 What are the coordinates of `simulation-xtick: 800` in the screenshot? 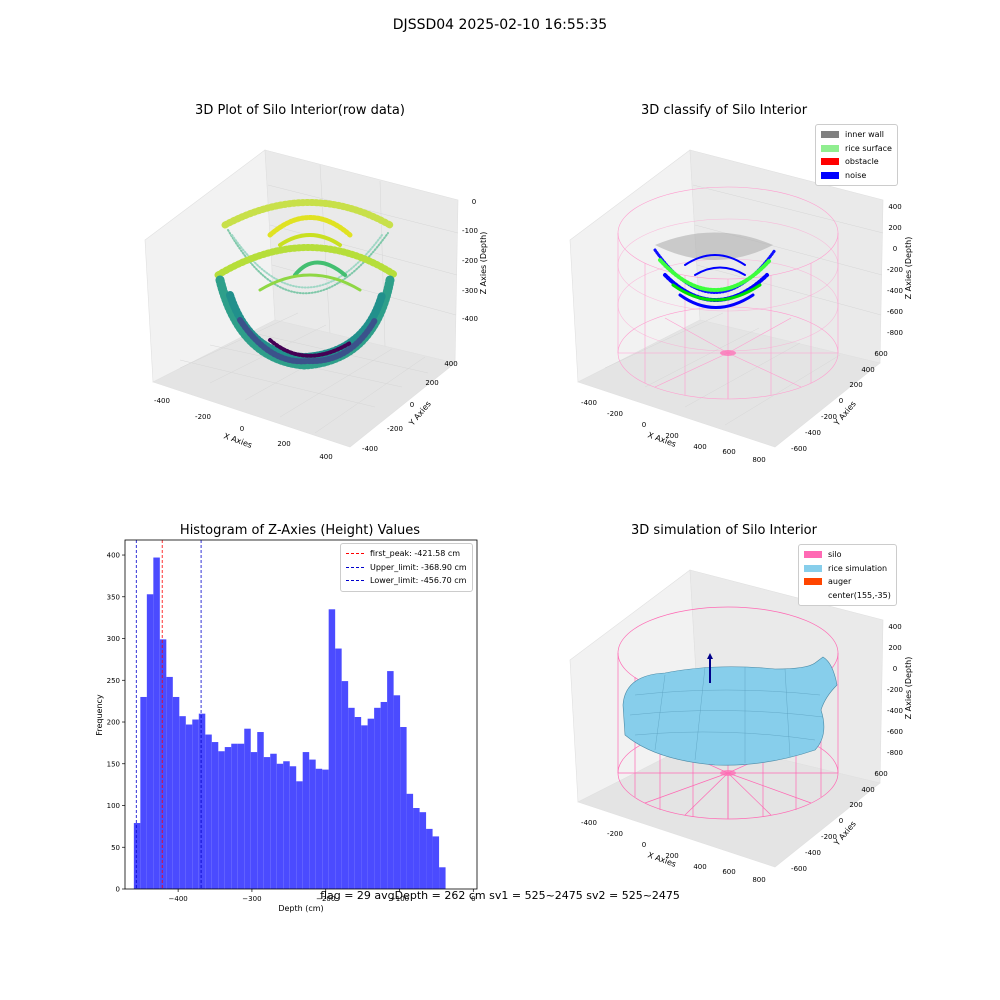 It's located at (758, 880).